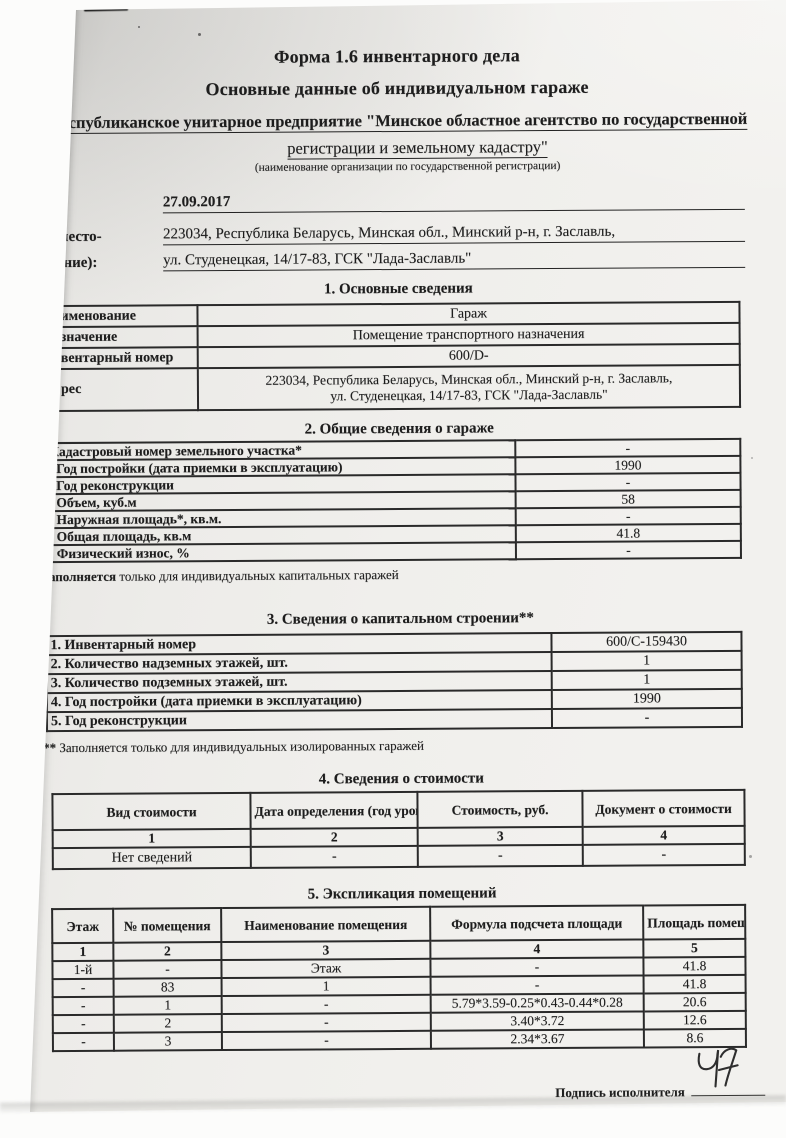 This screenshot has height=1138, width=786. Describe the element at coordinates (326, 924) in the screenshot. I see `column-header: Наименование помещения` at that location.